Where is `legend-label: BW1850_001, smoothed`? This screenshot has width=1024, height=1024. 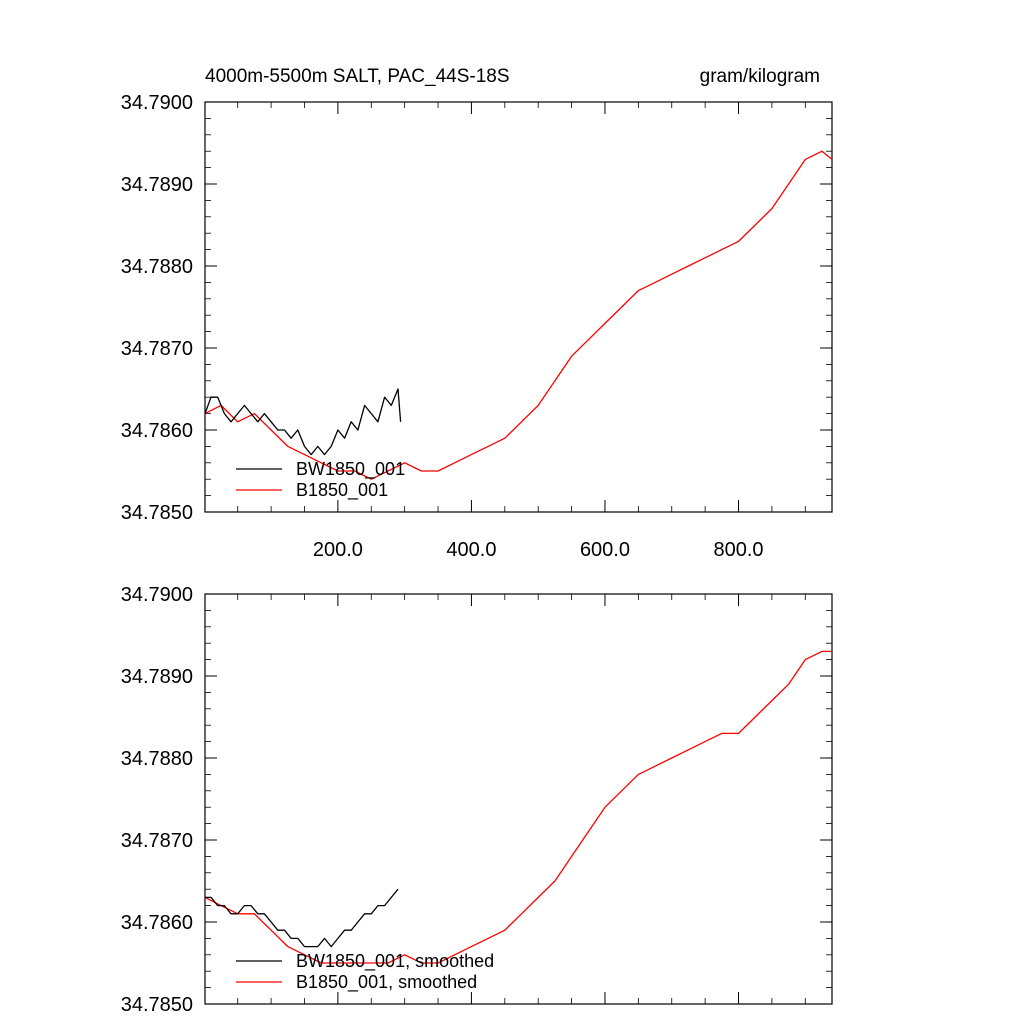 legend-label: BW1850_001, smoothed is located at coordinates (395, 961).